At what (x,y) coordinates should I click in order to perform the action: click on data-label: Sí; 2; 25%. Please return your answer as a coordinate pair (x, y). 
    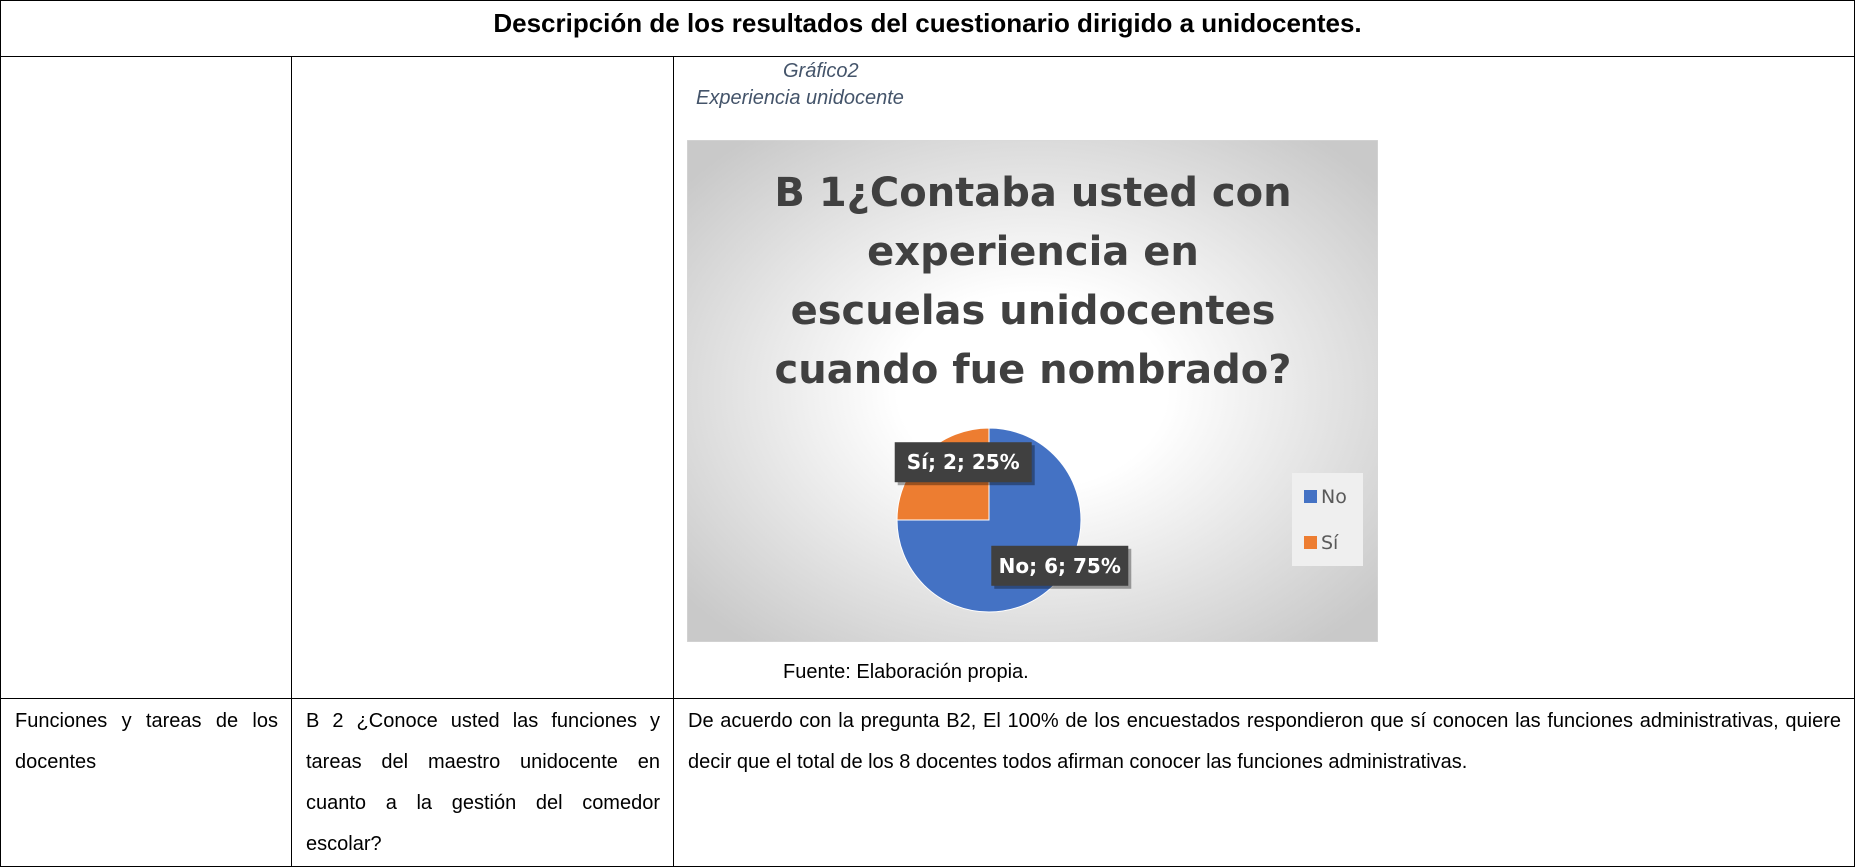
    Looking at the image, I should click on (963, 462).